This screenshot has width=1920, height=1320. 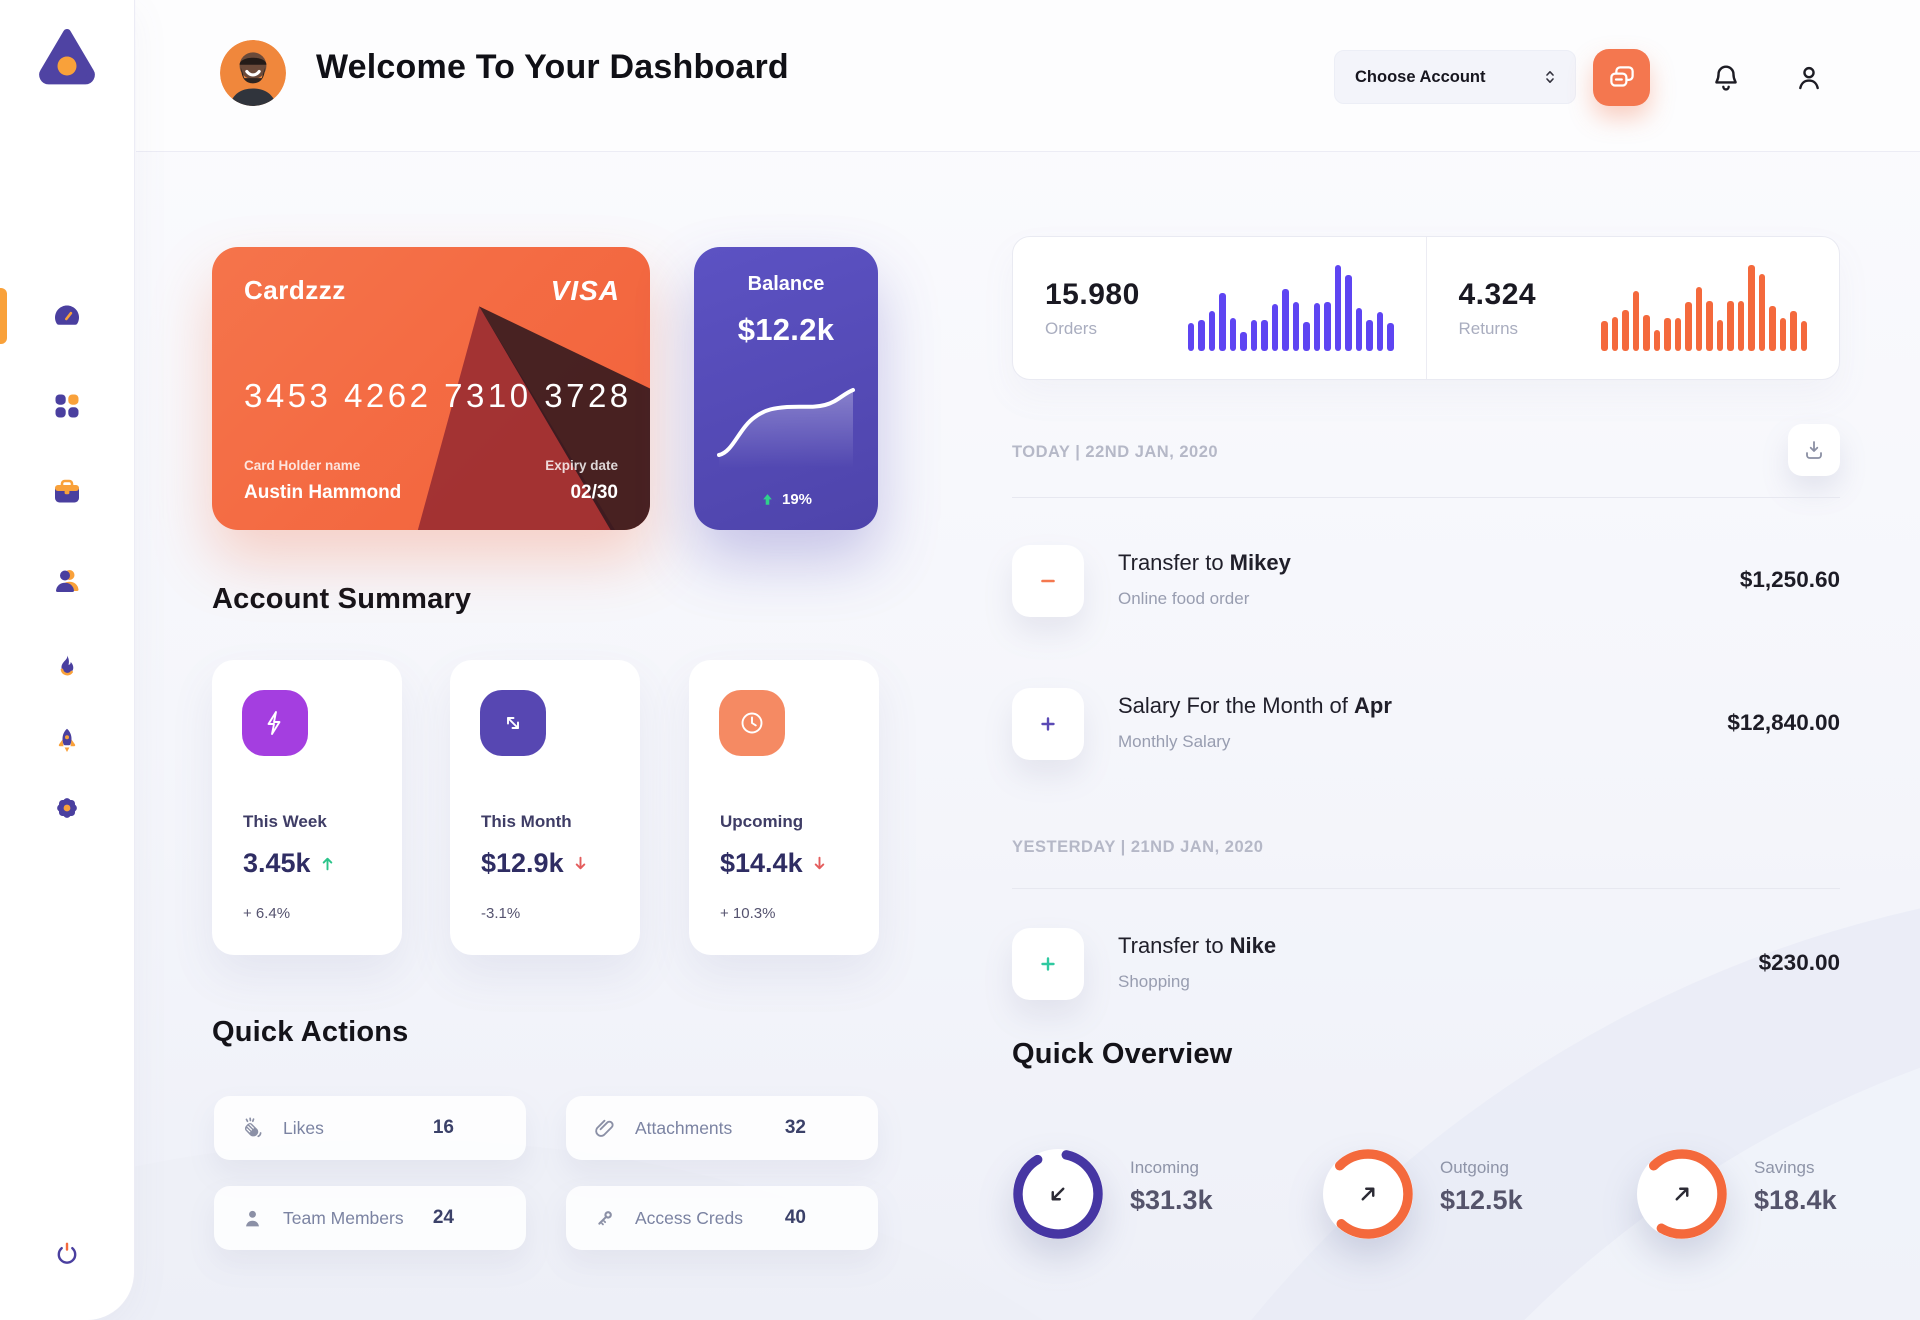 I want to click on messages-button, so click(x=1621, y=77).